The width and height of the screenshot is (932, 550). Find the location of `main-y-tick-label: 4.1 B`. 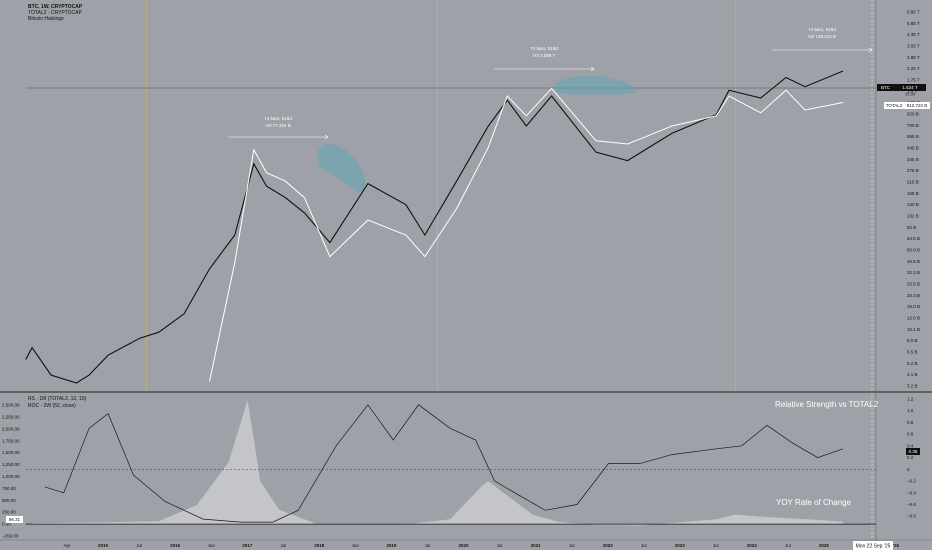

main-y-tick-label: 4.1 B is located at coordinates (912, 374).